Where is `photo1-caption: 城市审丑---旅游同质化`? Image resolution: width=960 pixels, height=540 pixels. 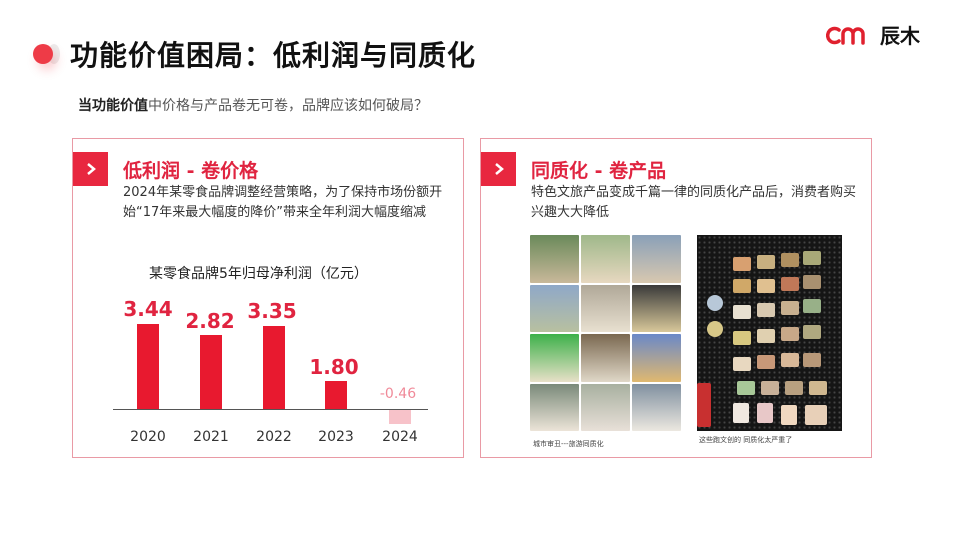
photo1-caption: 城市审丑---旅游同质化 is located at coordinates (568, 444).